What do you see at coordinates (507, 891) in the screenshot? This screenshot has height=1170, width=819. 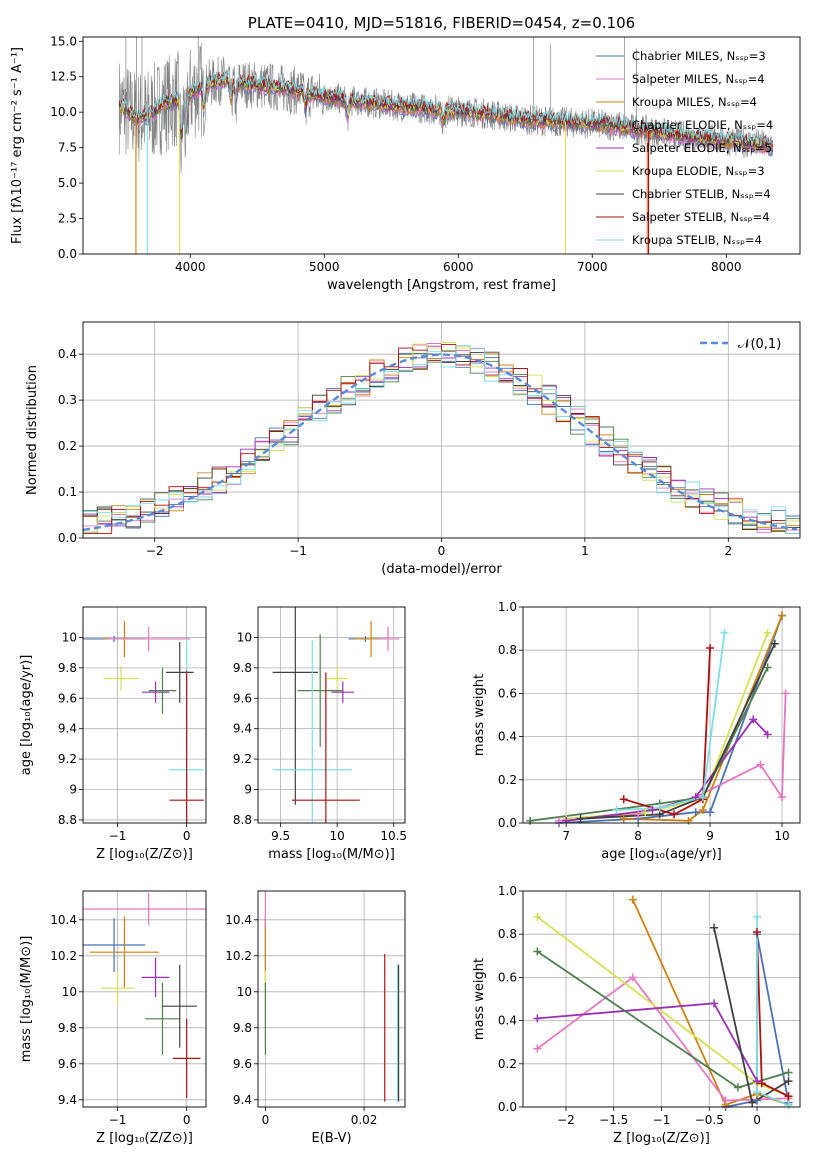 I see `y-tick-label: 1.0` at bounding box center [507, 891].